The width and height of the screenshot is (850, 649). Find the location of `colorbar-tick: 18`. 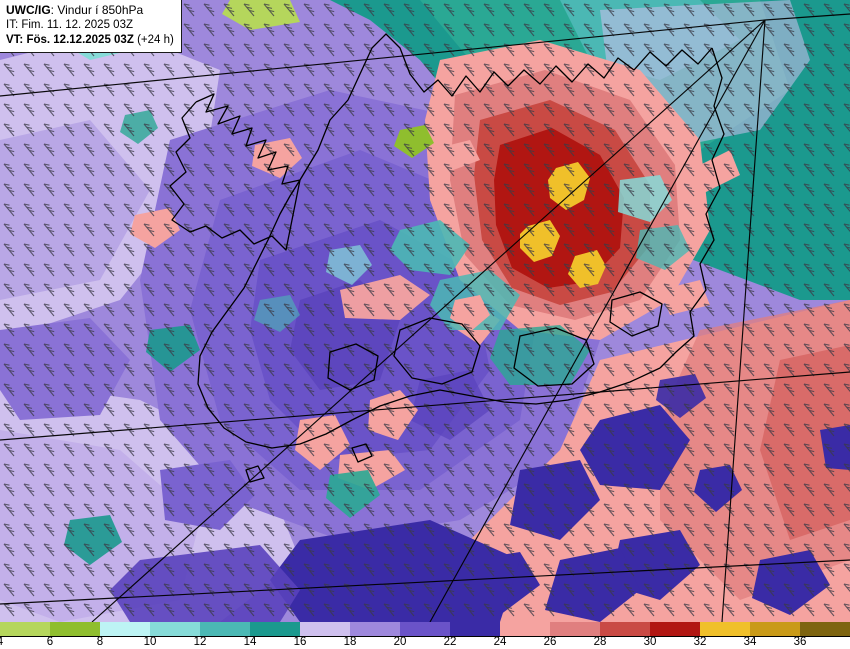

colorbar-tick: 18 is located at coordinates (350, 642).